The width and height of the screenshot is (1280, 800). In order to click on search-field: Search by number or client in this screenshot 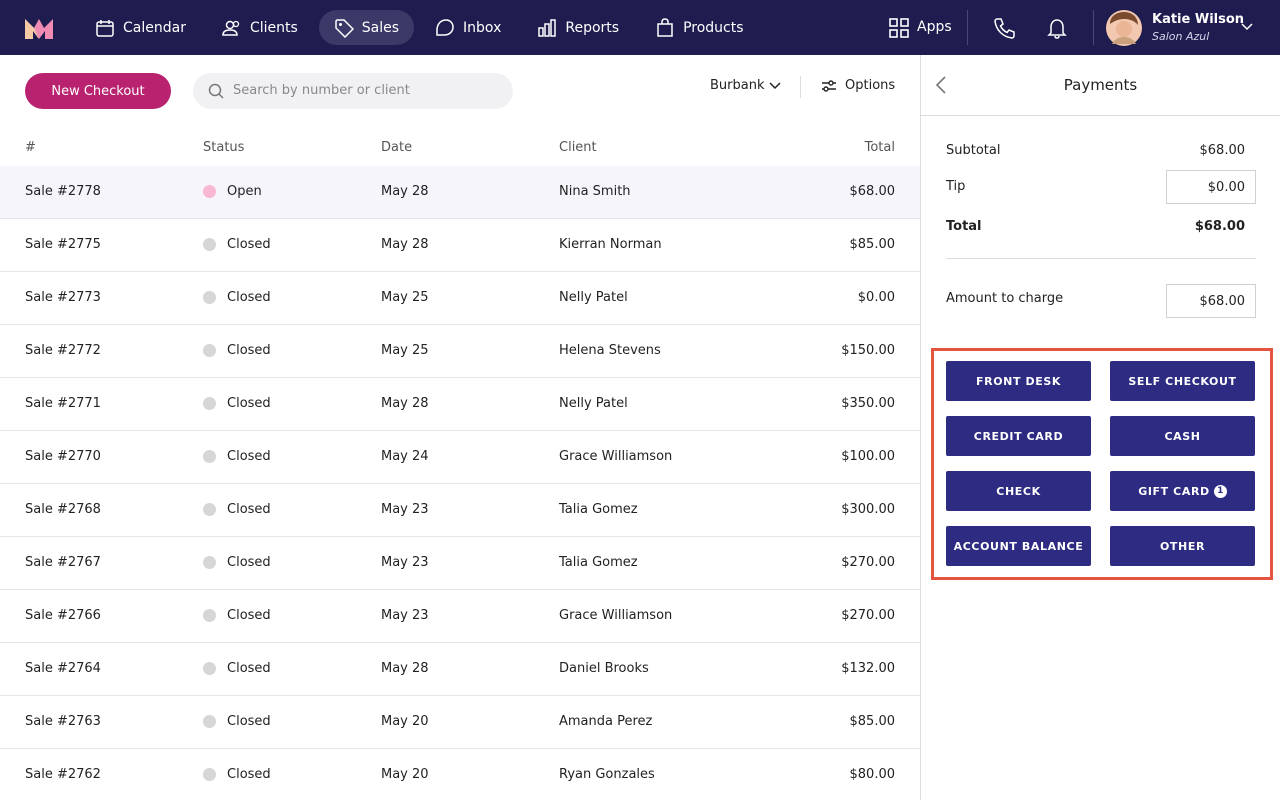, I will do `click(353, 91)`.